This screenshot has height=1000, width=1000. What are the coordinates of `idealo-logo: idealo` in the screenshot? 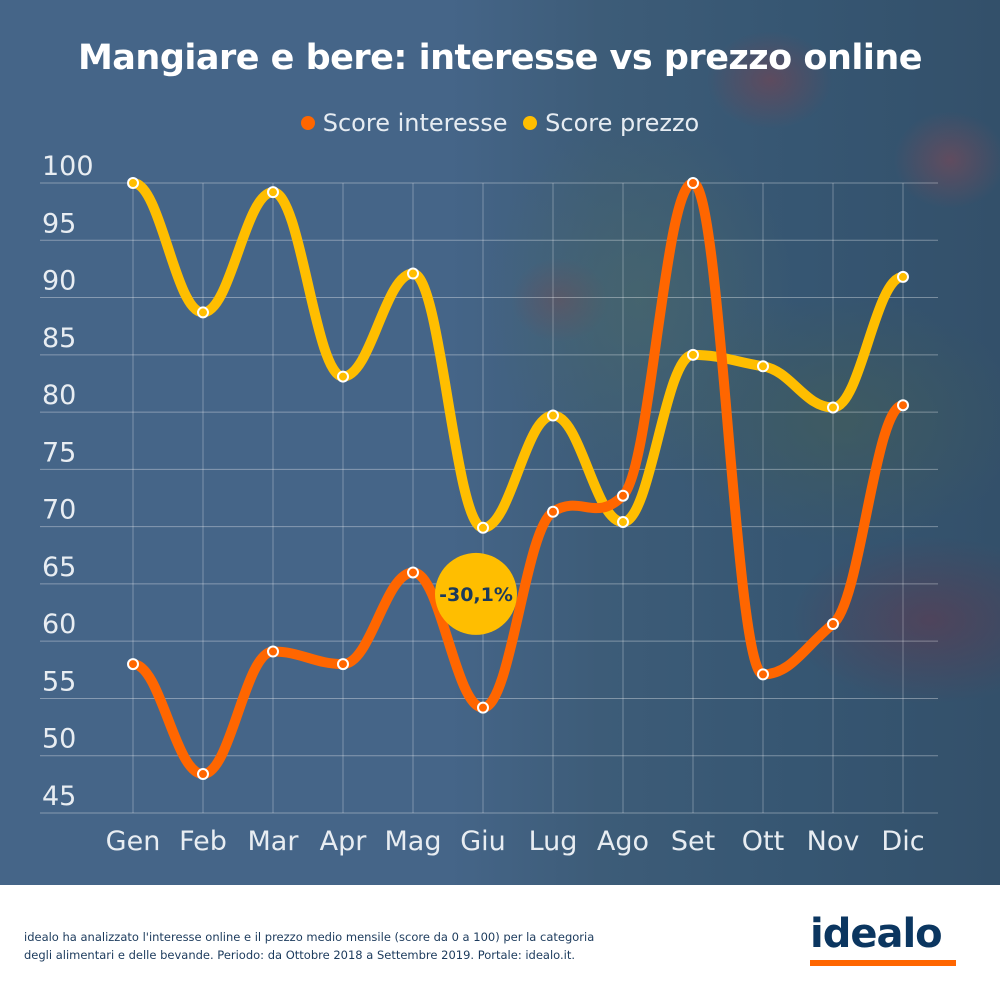 It's located at (885, 939).